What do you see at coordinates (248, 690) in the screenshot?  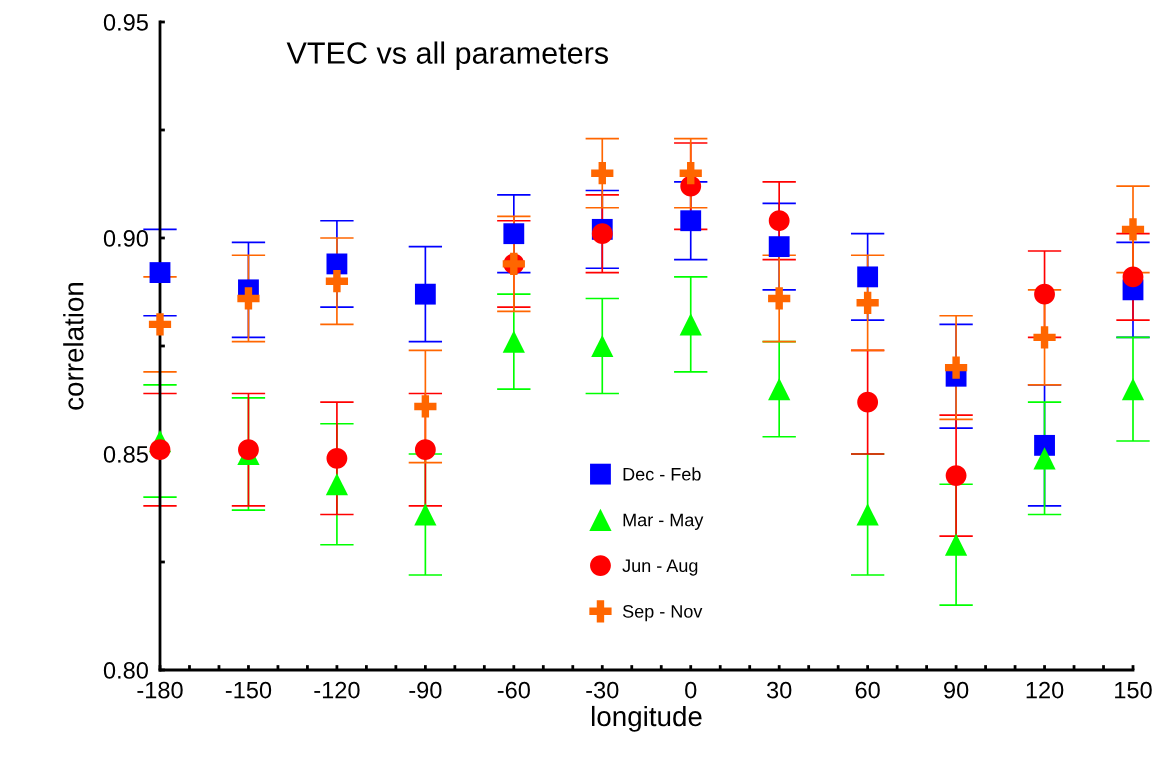 I see `x-tick-label: -150` at bounding box center [248, 690].